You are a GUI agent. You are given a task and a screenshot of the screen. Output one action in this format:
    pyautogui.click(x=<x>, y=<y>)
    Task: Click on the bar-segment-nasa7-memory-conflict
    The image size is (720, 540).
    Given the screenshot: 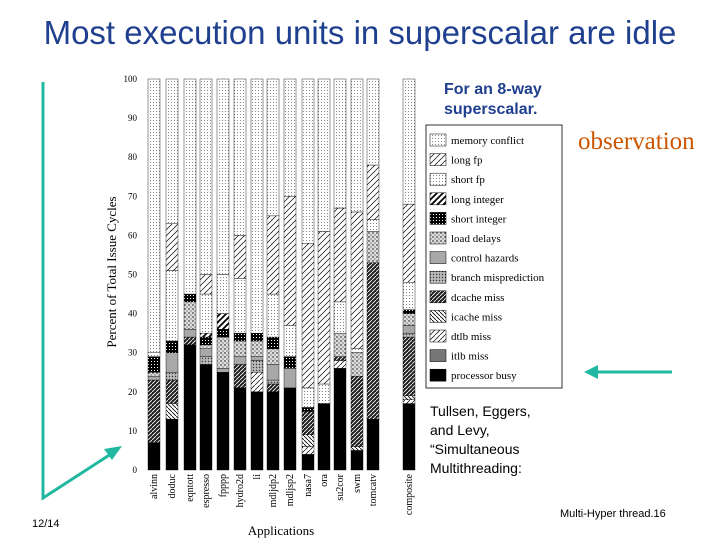 What is the action you would take?
    pyautogui.click(x=308, y=161)
    